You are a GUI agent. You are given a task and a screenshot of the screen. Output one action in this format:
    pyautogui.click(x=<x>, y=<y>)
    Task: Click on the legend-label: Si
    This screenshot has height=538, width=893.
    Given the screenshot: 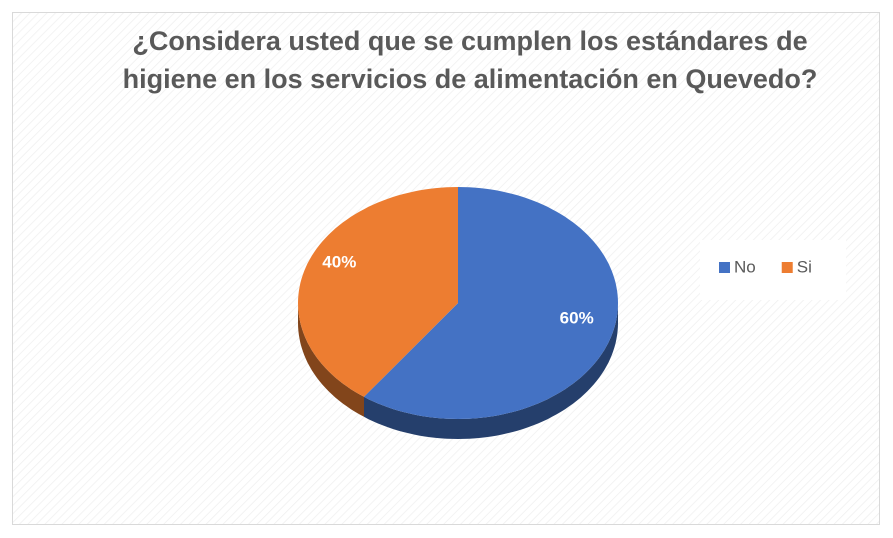 What is the action you would take?
    pyautogui.click(x=804, y=266)
    